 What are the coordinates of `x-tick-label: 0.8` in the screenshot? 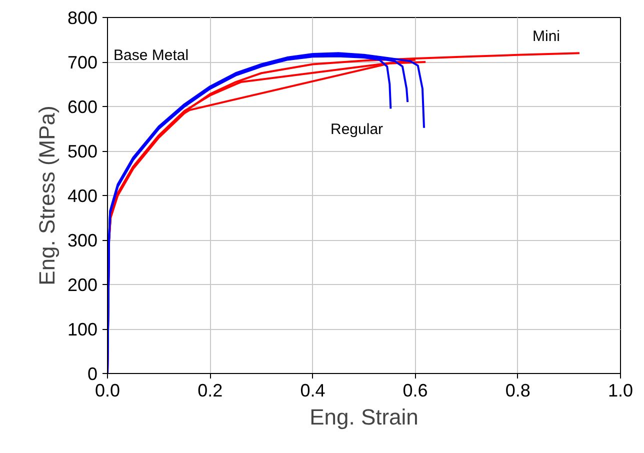 It's located at (517, 390).